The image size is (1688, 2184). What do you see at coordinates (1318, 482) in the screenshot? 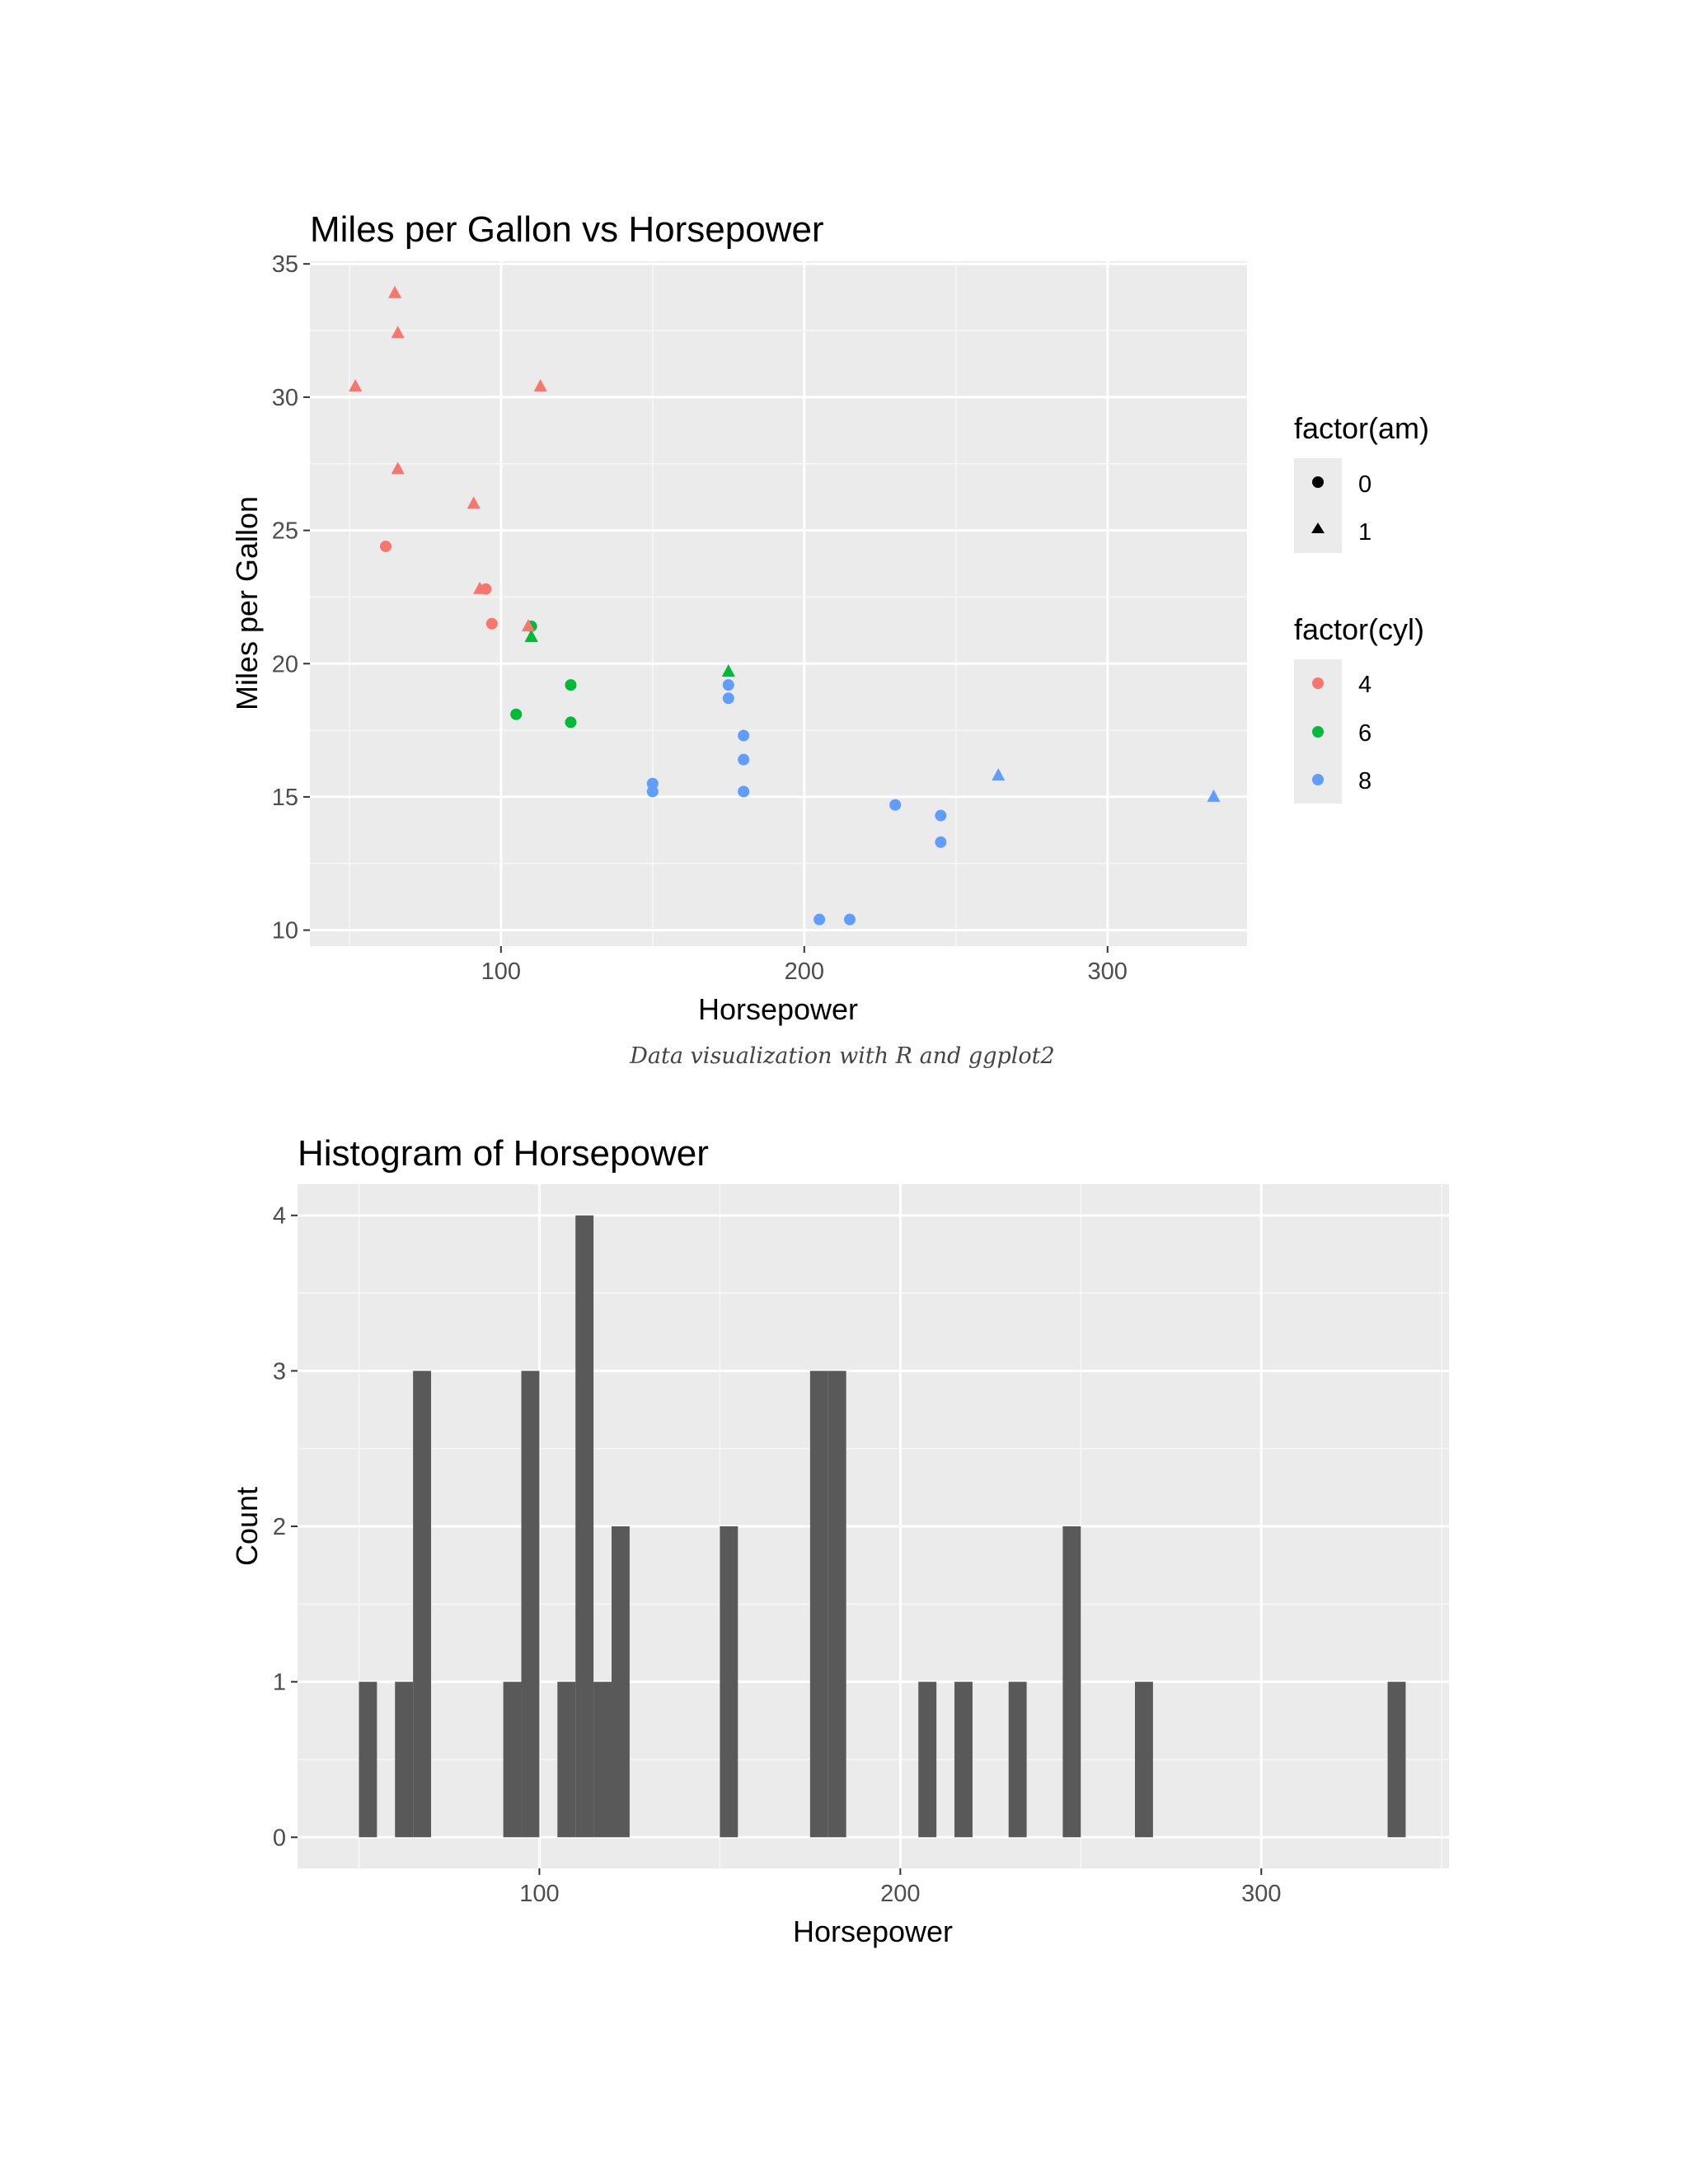
I see `legend-am-key-circle` at bounding box center [1318, 482].